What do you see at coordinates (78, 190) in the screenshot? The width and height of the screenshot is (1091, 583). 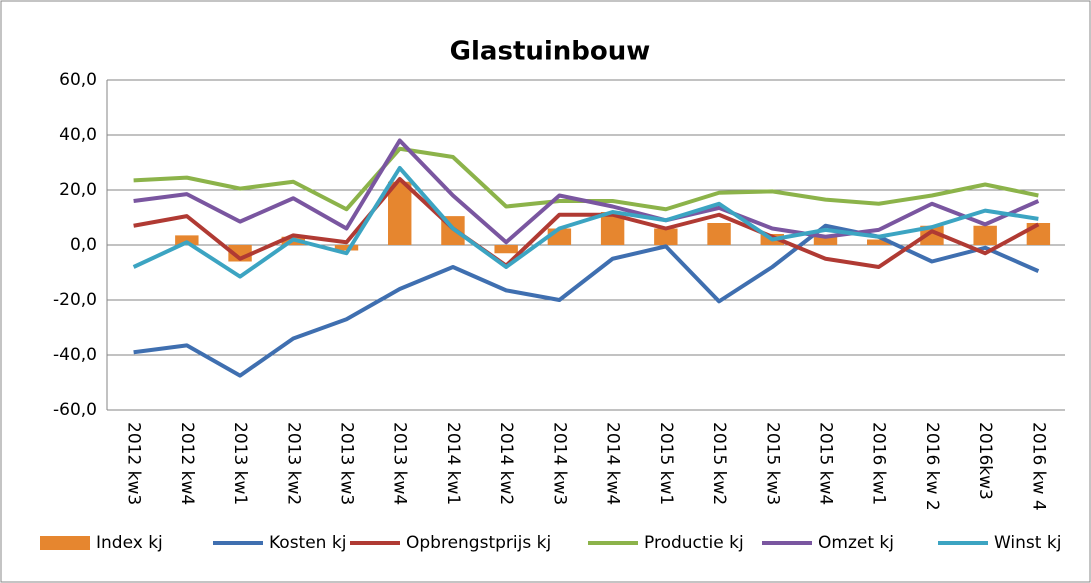 I see `y-tick-label: 20,0` at bounding box center [78, 190].